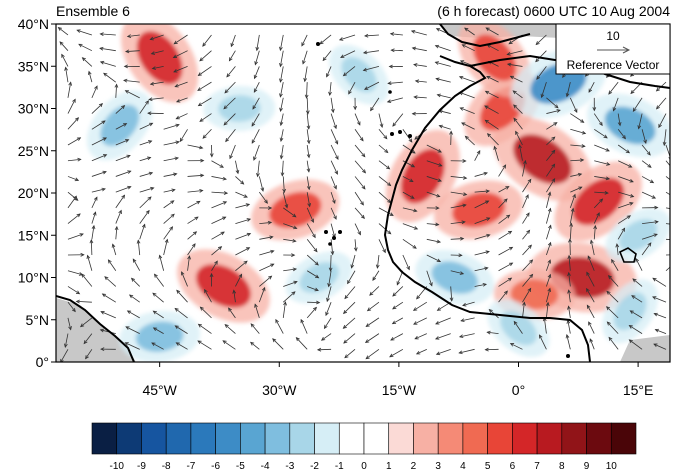  Describe the element at coordinates (390, 92) in the screenshot. I see `madeira-island` at that location.